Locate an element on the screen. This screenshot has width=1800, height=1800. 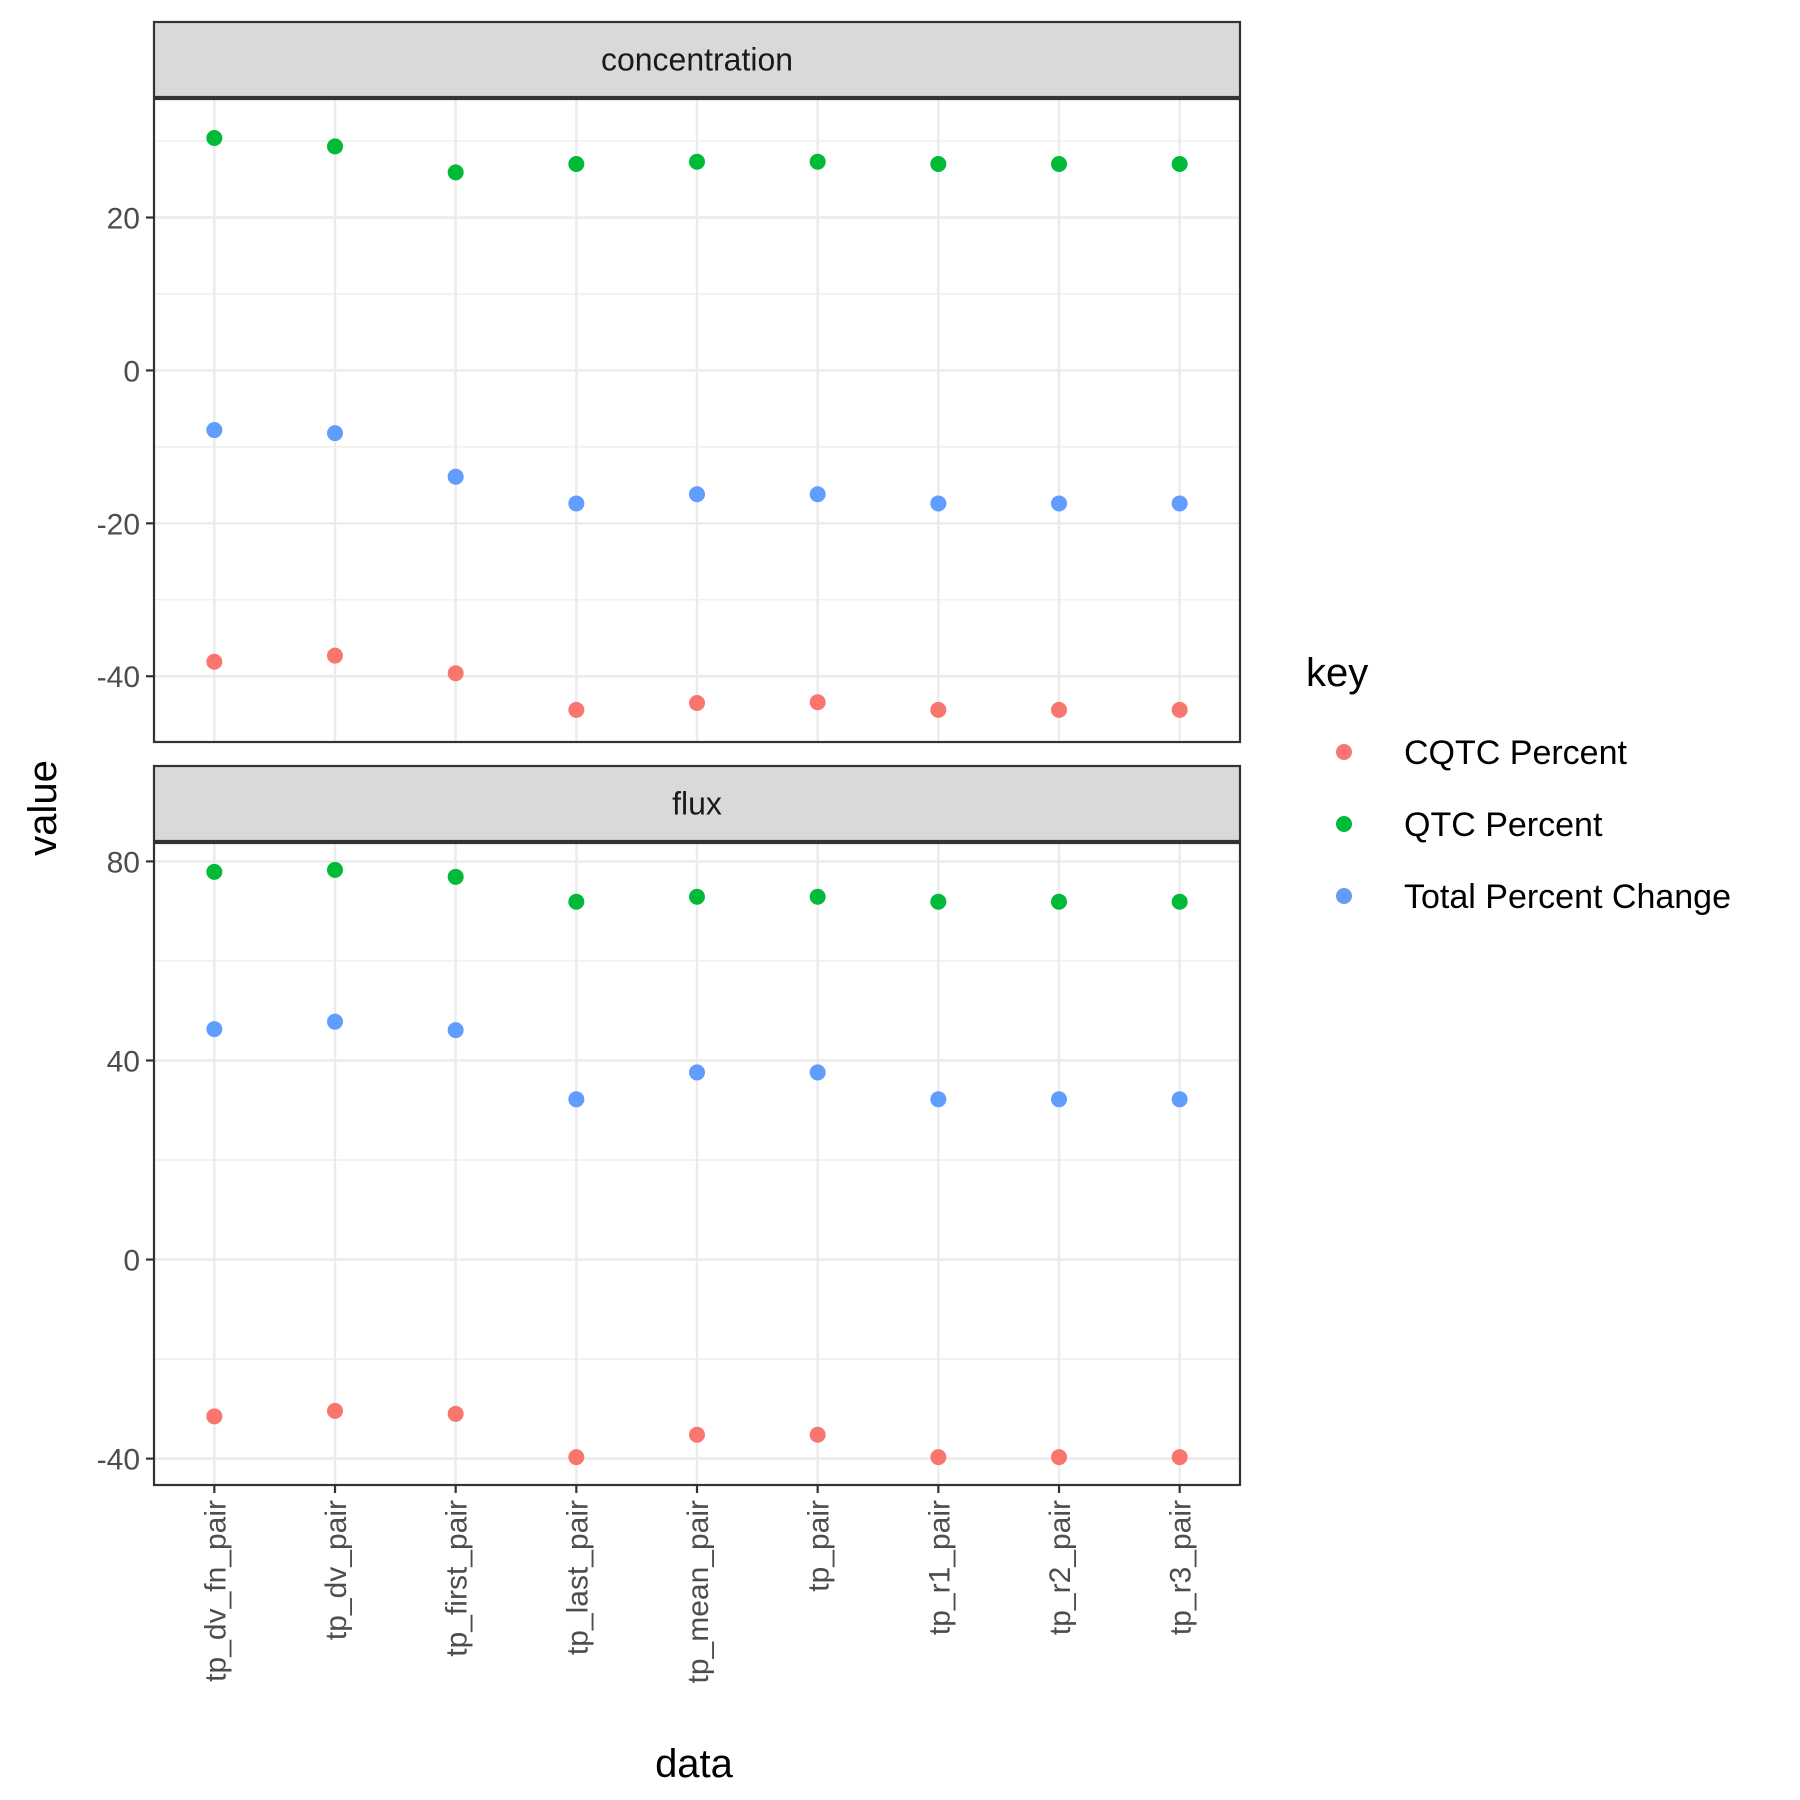
legend-item-qtc-percent: QTC Percent is located at coordinates (1469, 825).